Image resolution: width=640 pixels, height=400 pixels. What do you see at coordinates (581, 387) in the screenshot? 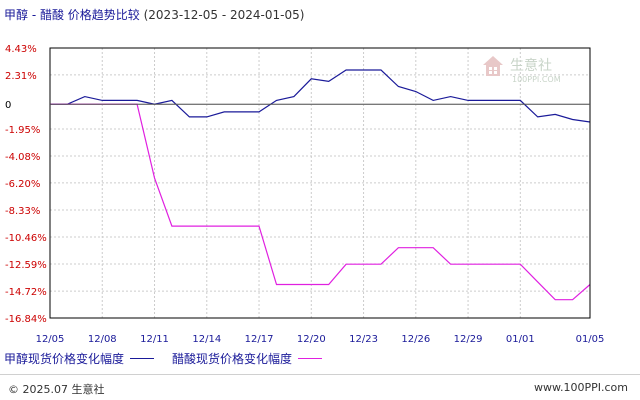
I see `footer-site-link: www.100PPI.com` at bounding box center [581, 387].